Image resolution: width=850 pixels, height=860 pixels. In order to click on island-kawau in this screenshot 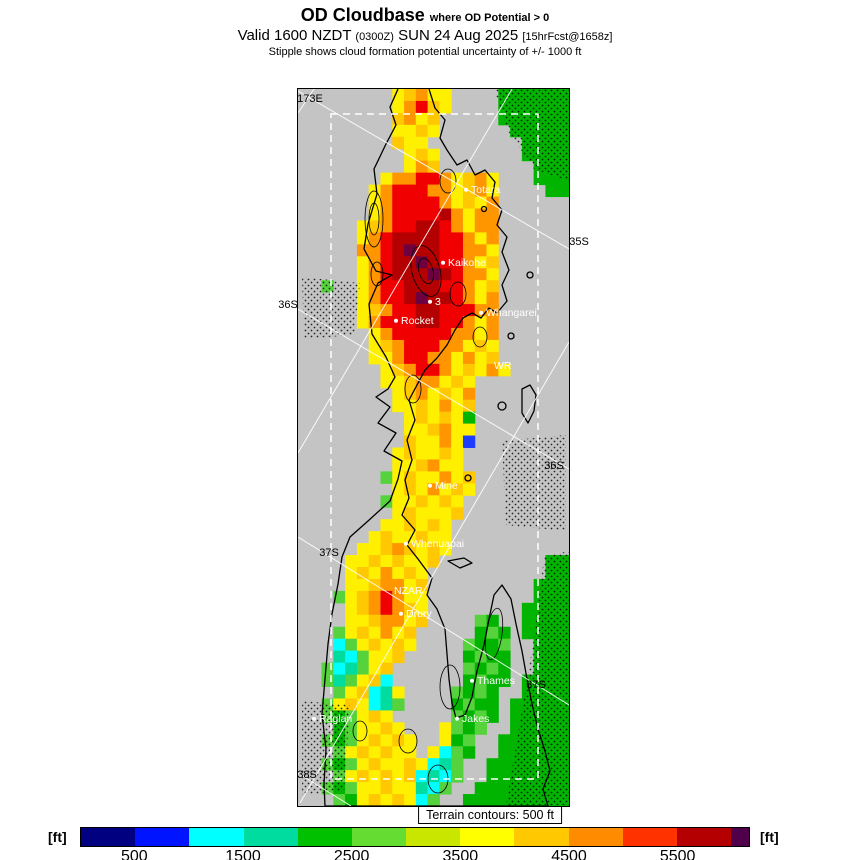, I will do `click(468, 478)`.